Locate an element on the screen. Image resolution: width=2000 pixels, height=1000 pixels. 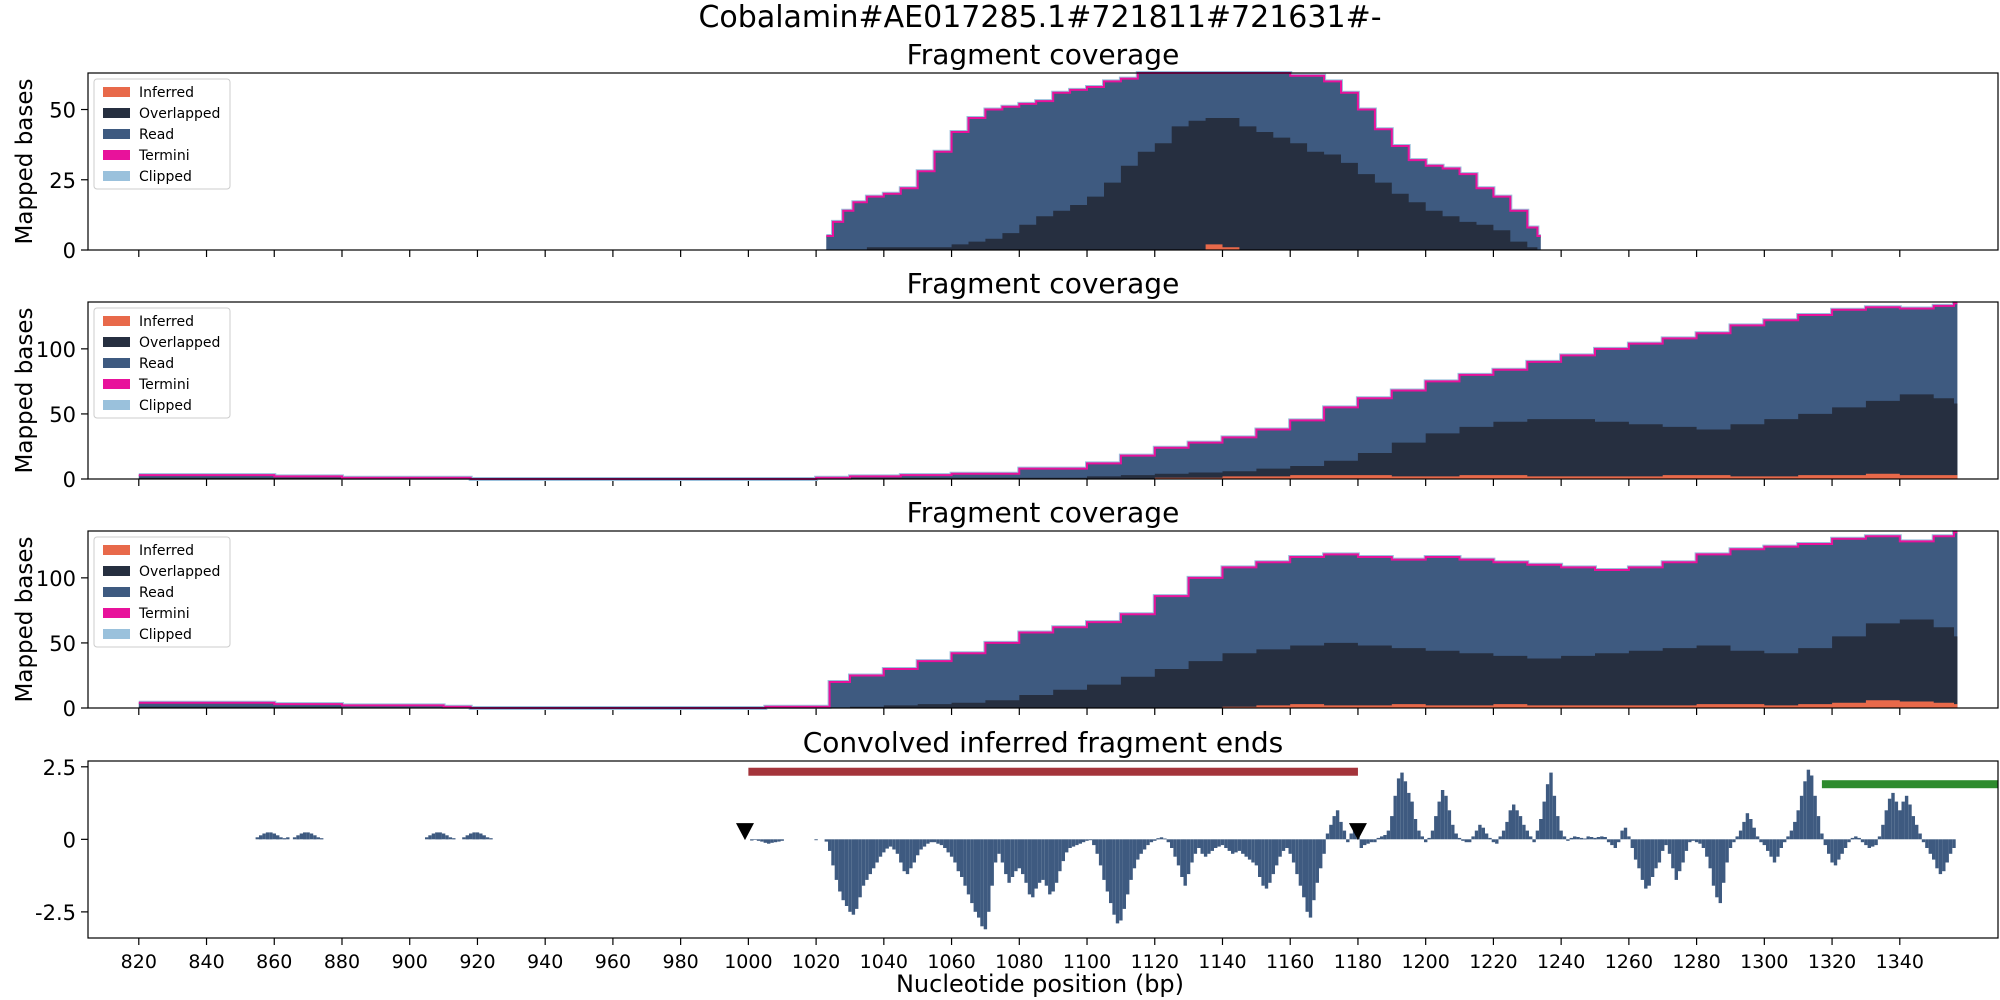
x-tick-label: 1160 is located at coordinates (1290, 962).